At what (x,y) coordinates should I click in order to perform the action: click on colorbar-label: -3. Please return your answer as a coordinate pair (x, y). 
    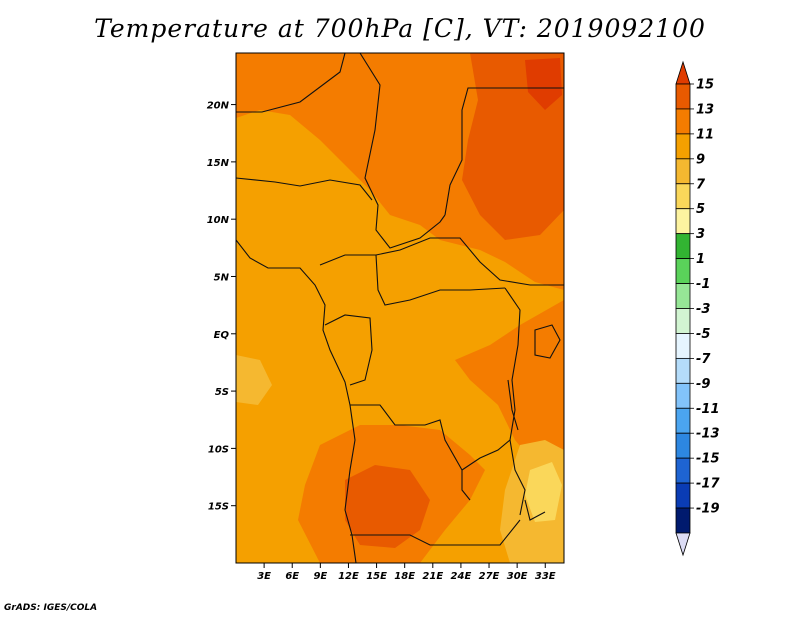
    Looking at the image, I should click on (703, 309).